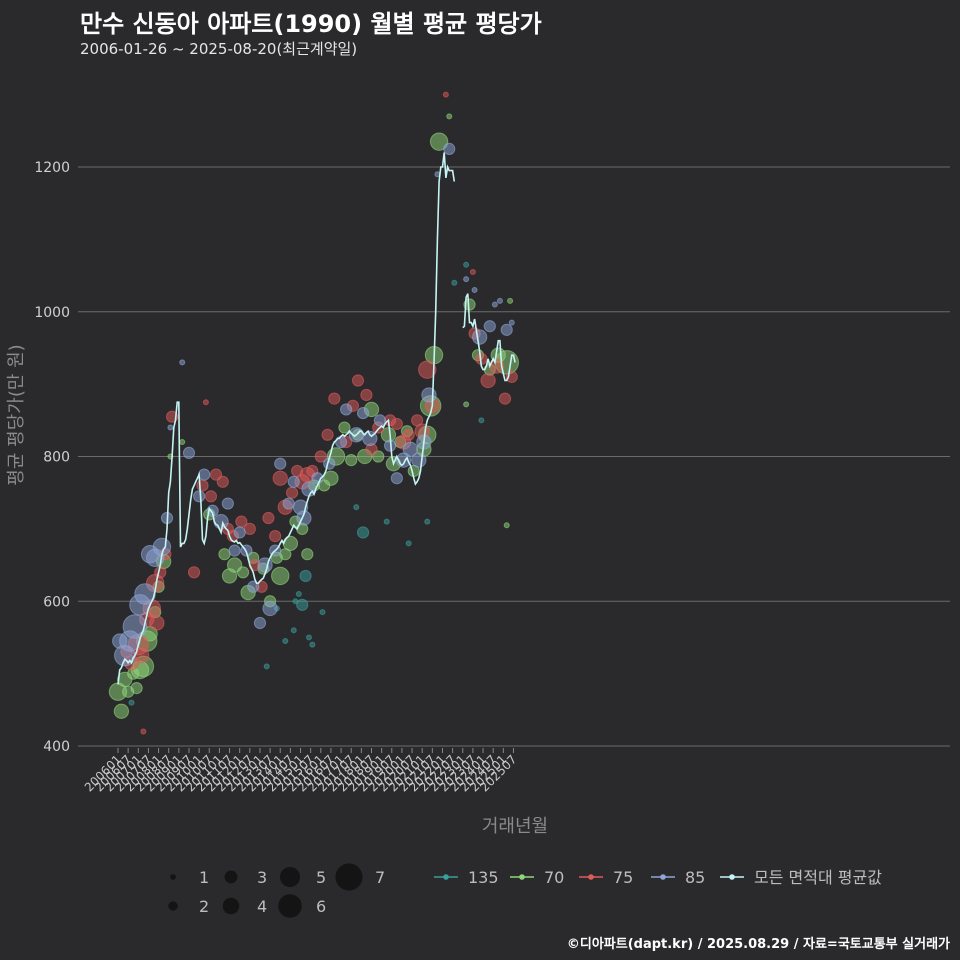 This screenshot has width=960, height=960. Describe the element at coordinates (515, 826) in the screenshot. I see `x-axis-label: 거래년월` at that location.